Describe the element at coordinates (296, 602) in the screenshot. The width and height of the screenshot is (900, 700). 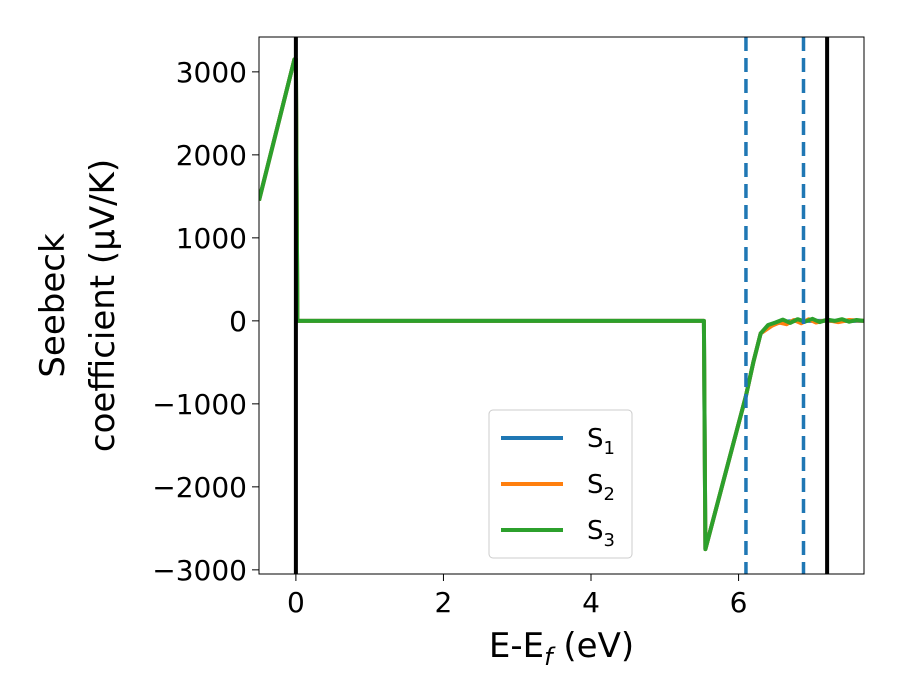
I see `x-tick-label: 0` at that location.